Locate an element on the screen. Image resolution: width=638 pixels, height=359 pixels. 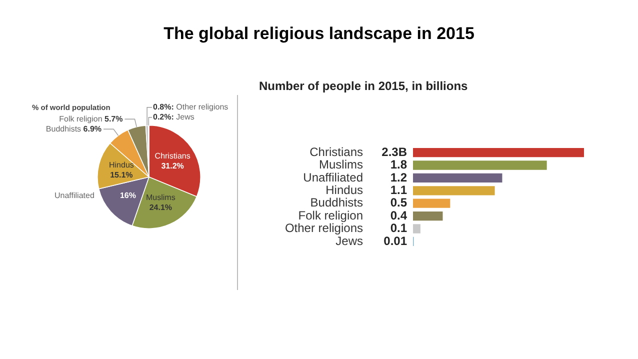
text: The global religious landscape in 2015 is located at coordinates (319, 34).